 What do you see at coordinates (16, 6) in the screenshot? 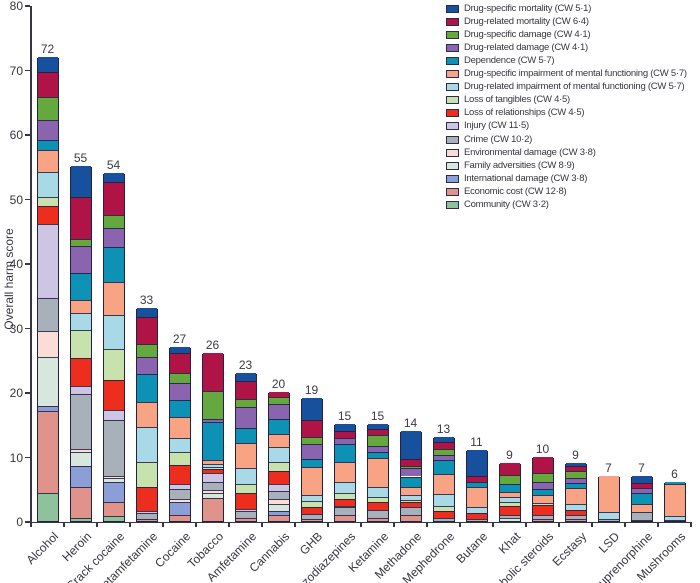
I see `y-tick-label: 80` at bounding box center [16, 6].